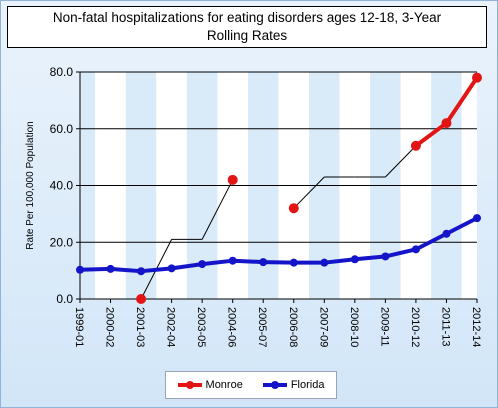 The image size is (498, 408). I want to click on x-tick-label: 2008-10, so click(354, 327).